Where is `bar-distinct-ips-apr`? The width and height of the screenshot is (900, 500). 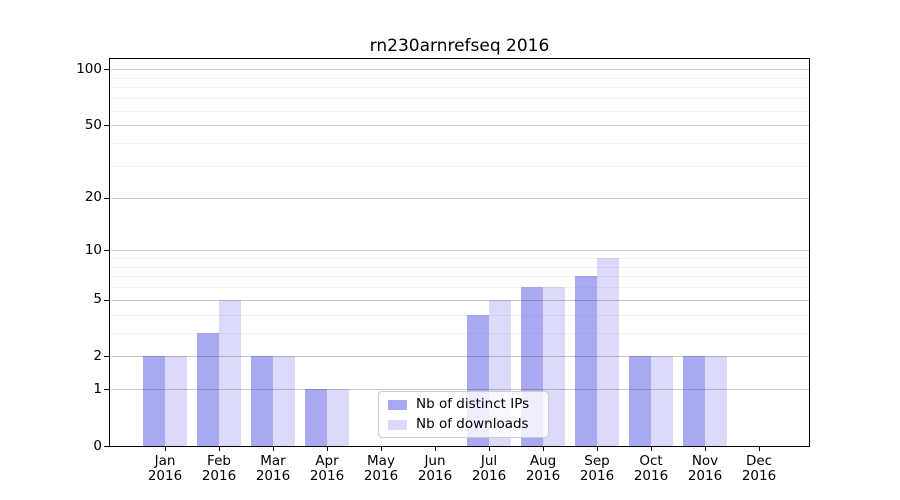 bar-distinct-ips-apr is located at coordinates (316, 417).